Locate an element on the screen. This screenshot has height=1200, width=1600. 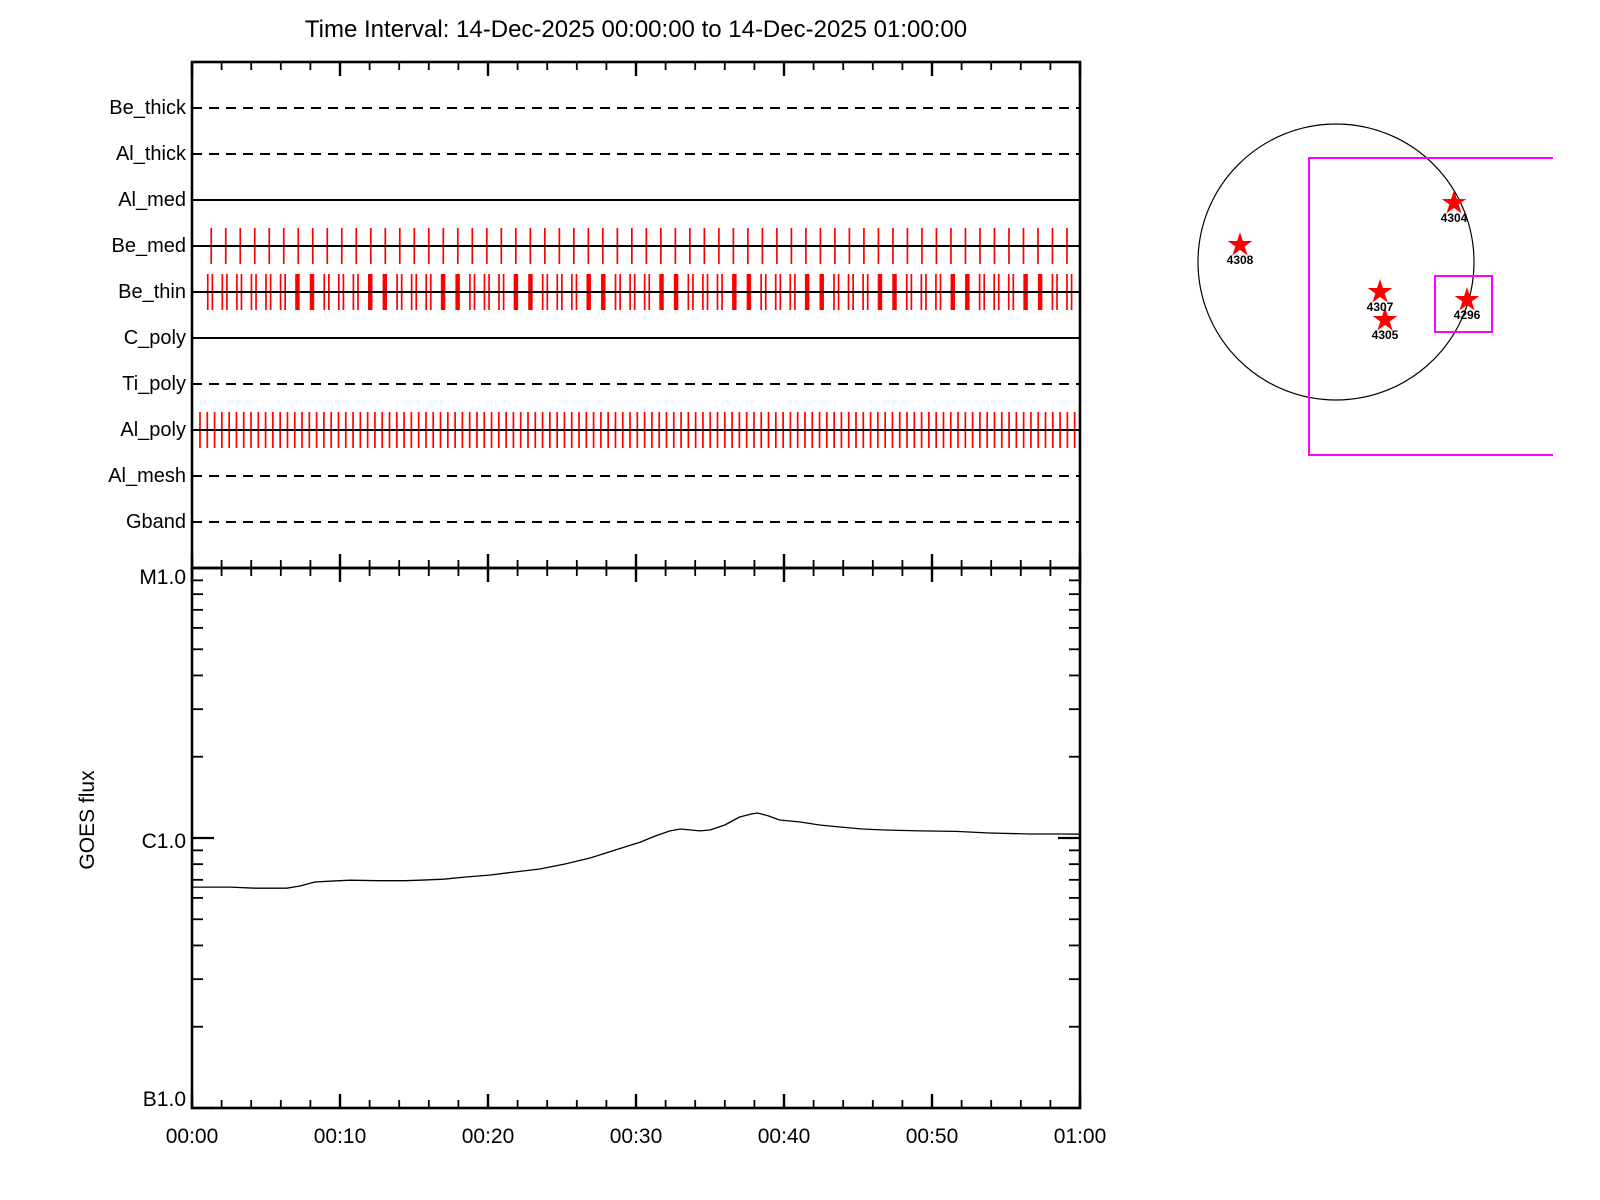
fov-rect-small is located at coordinates (1463, 304).